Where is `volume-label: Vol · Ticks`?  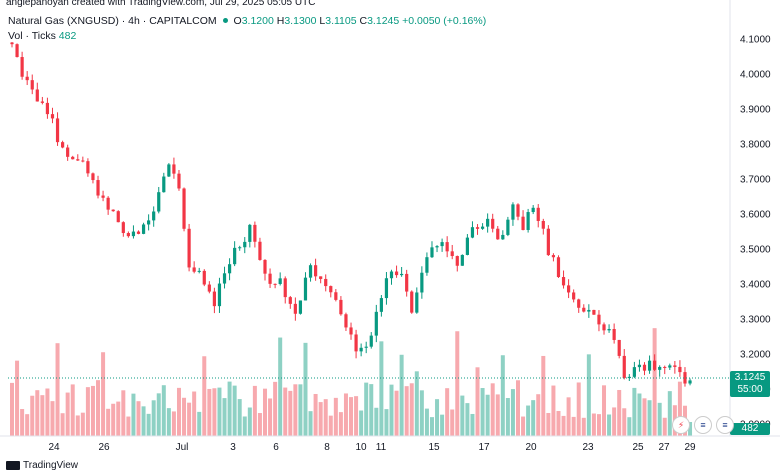 volume-label: Vol · Ticks is located at coordinates (32, 36).